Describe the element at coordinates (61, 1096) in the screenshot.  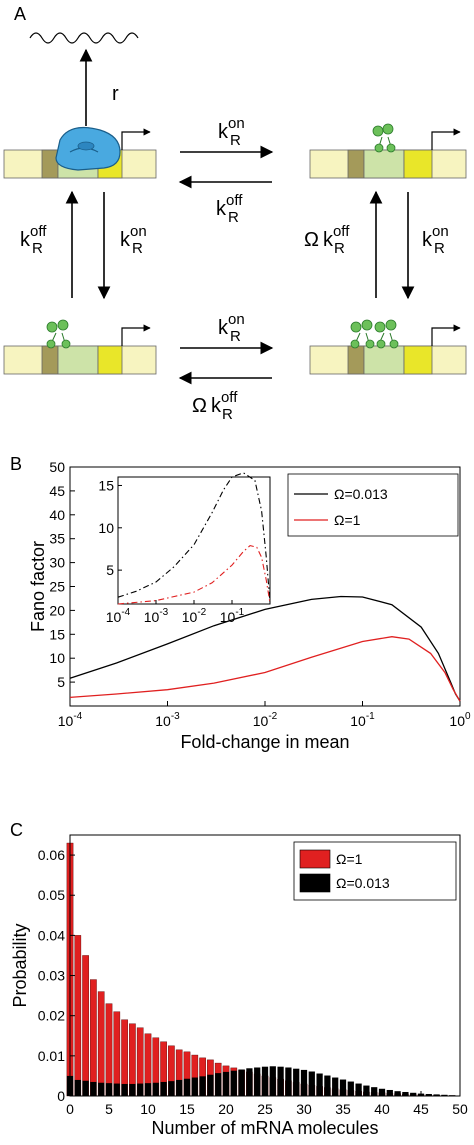
I see `y-tick-label: 0` at that location.